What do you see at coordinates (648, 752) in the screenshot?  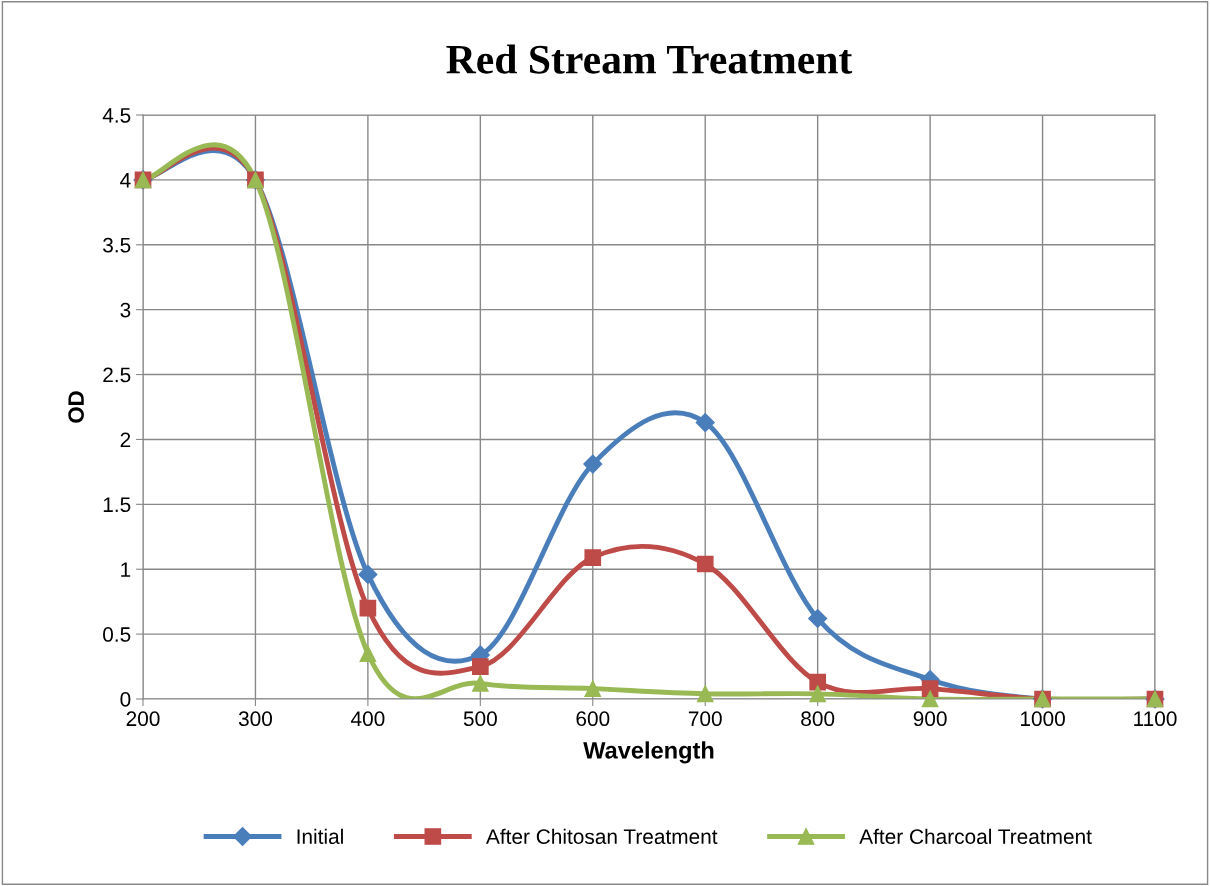 I see `x-axis-title: Wavelength` at bounding box center [648, 752].